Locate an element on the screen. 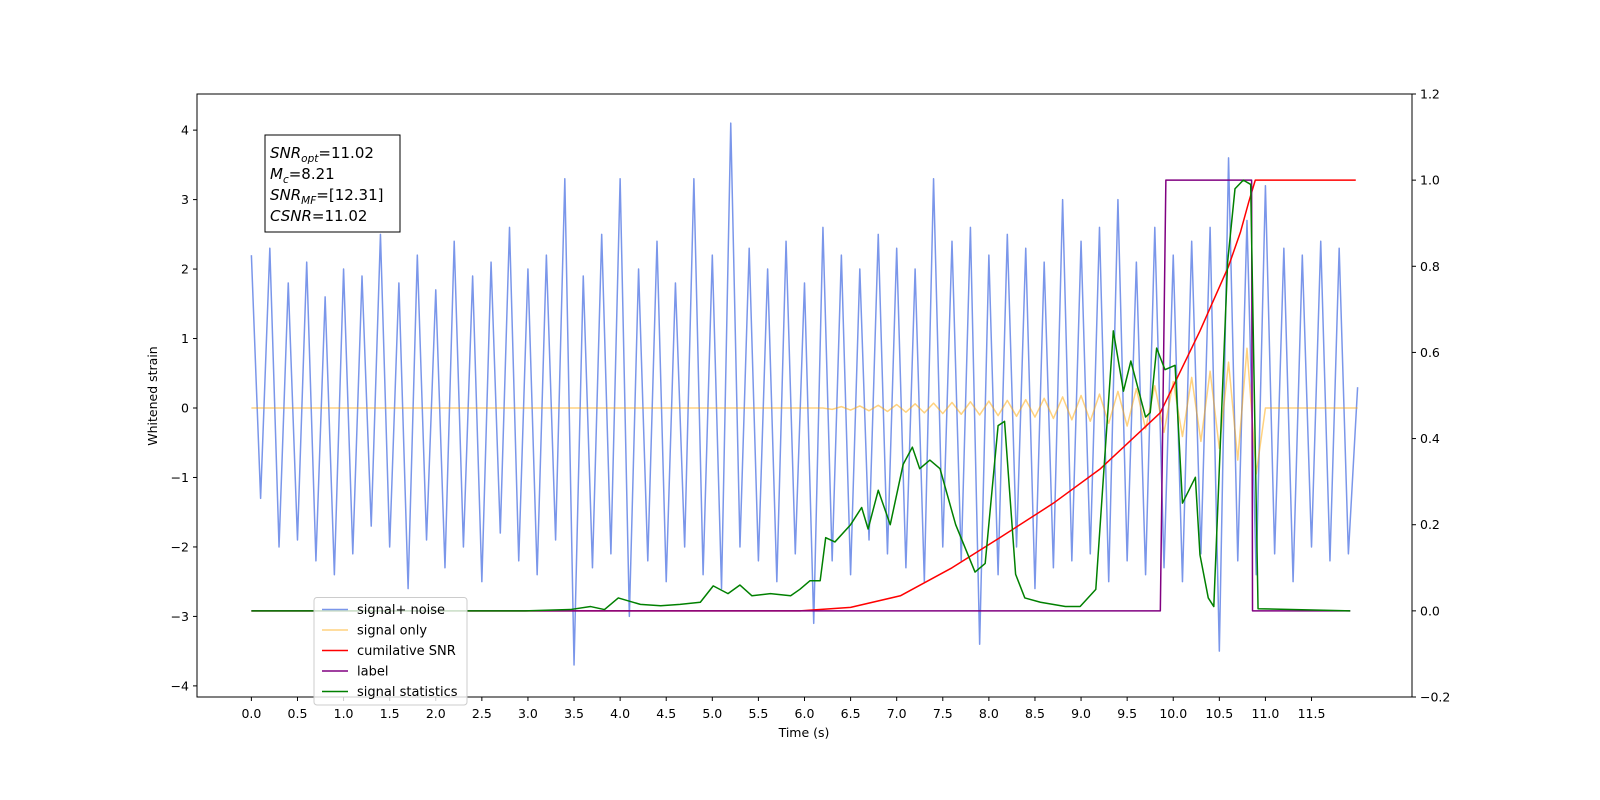 This screenshot has height=800, width=1600. y-tick-label: 0 is located at coordinates (185, 408).